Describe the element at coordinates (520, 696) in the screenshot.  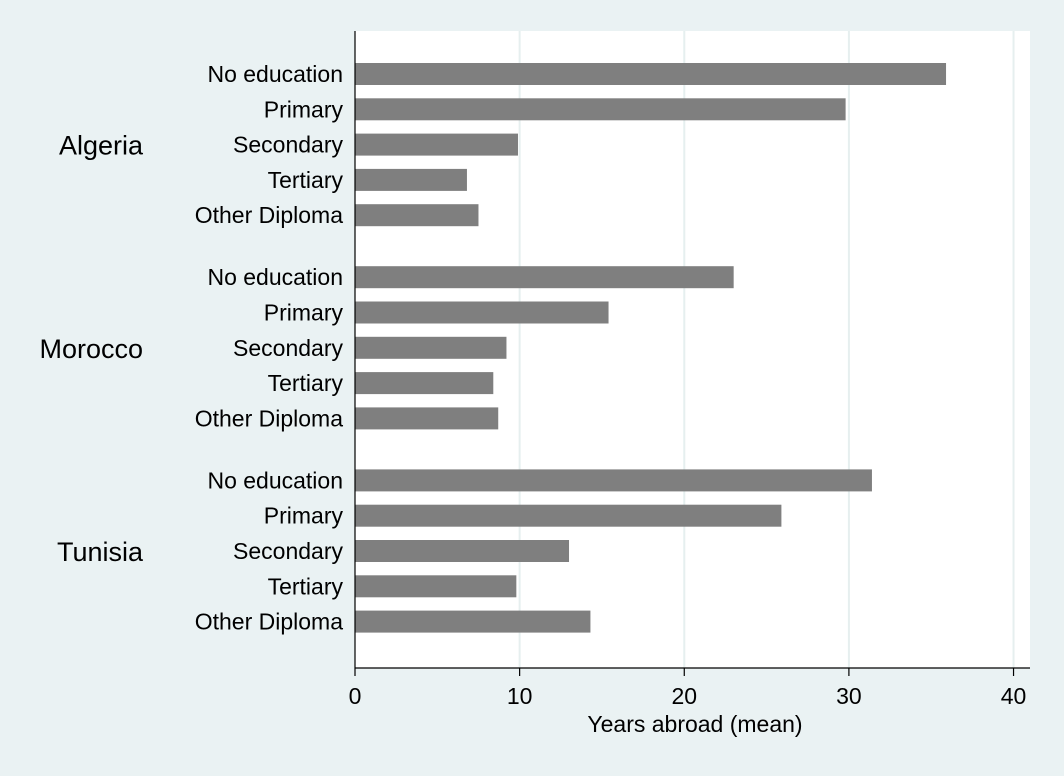
I see `x-tick-label: 10` at that location.